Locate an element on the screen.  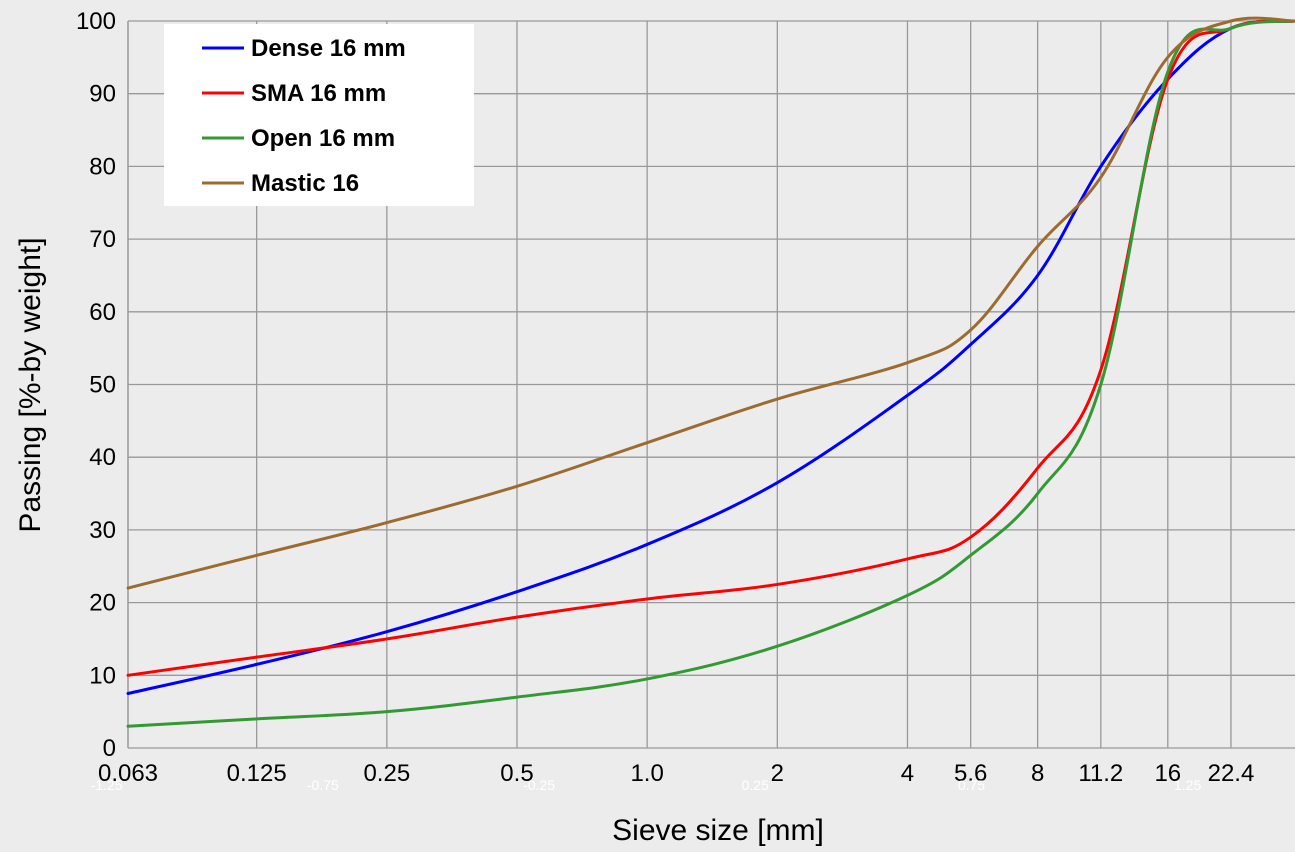
y-tick-label: 50 is located at coordinates (102, 385).